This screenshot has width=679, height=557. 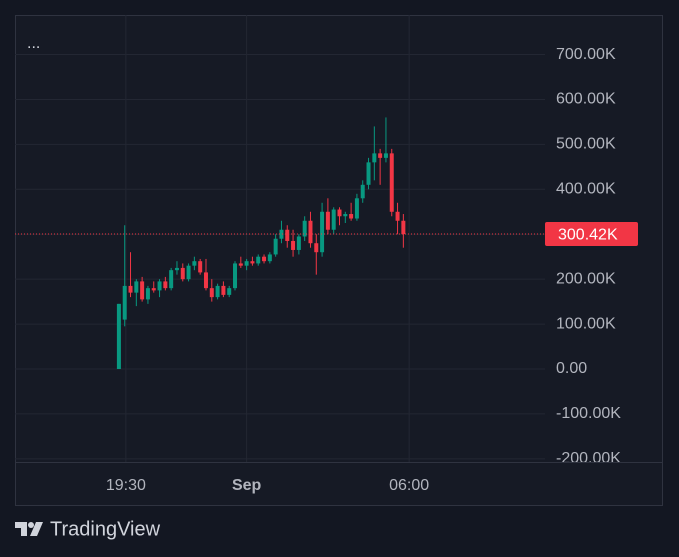 I want to click on brand: TradingView, so click(x=105, y=529).